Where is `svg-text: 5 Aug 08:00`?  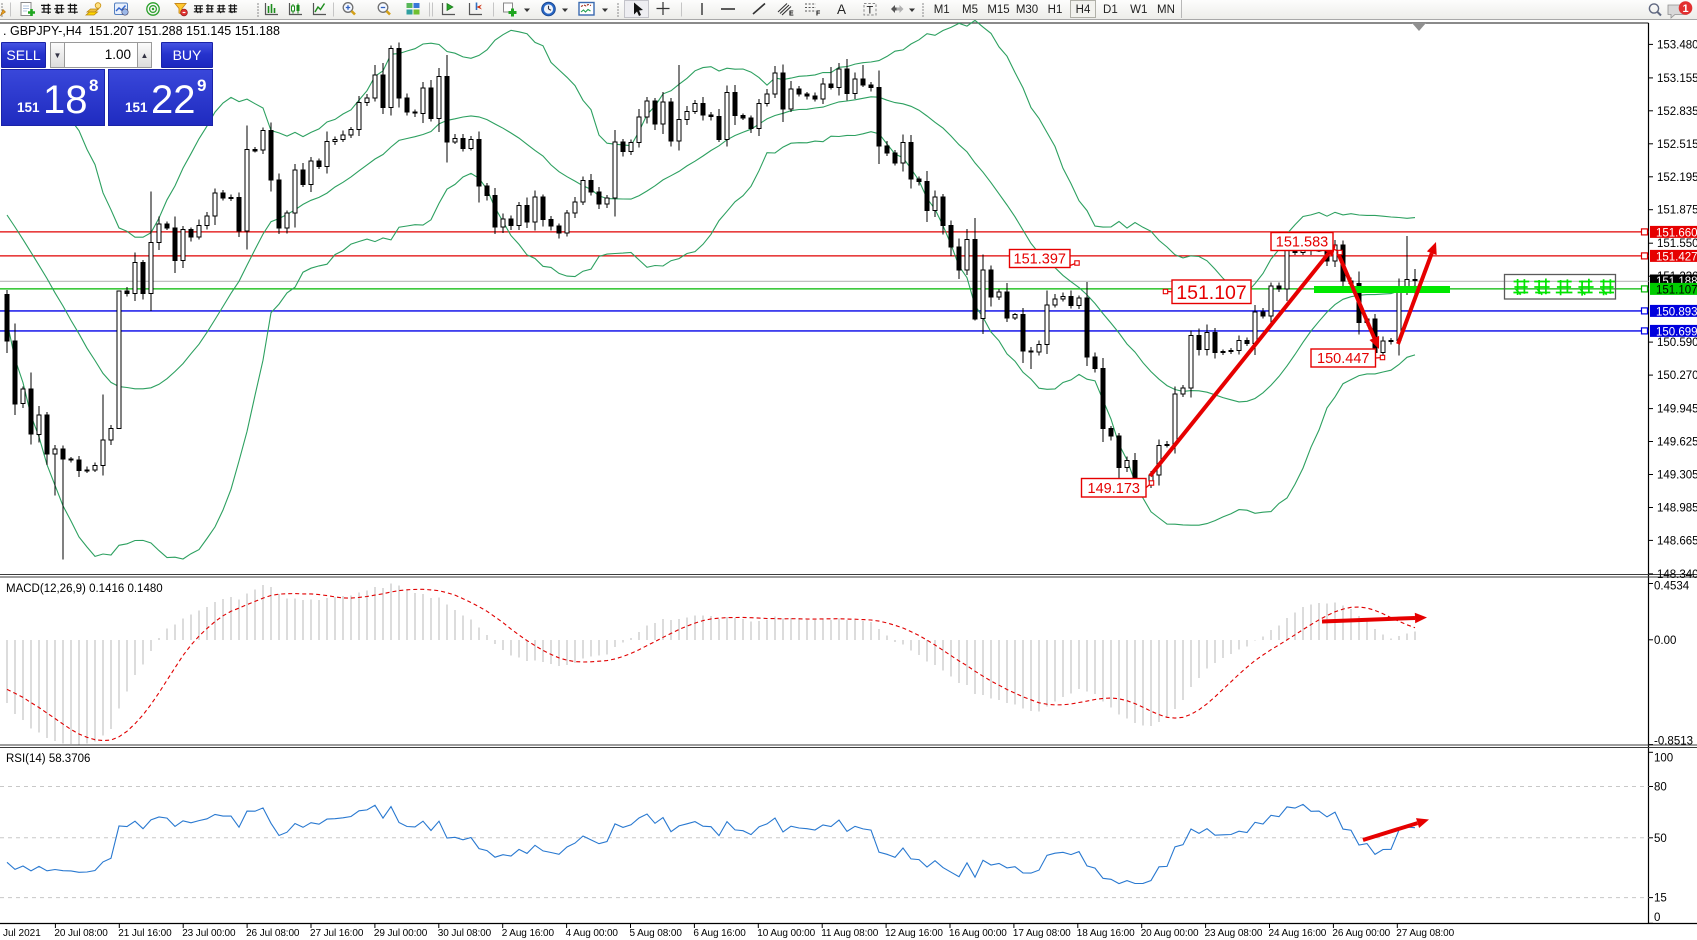
svg-text: 5 Aug 08:00 is located at coordinates (656, 933).